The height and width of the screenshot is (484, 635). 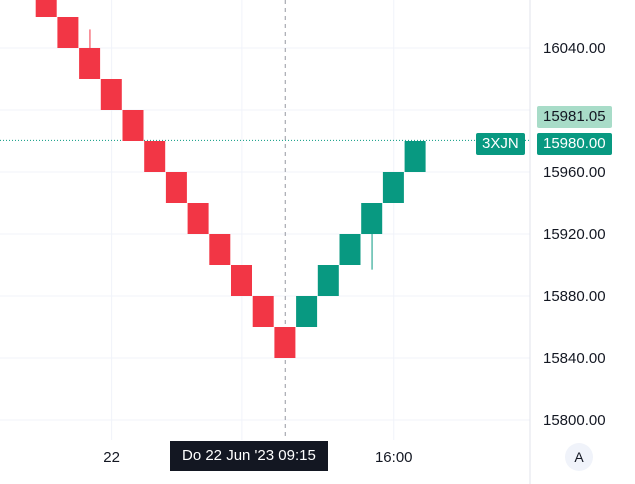 I want to click on price-tick-label: 16040.00, so click(x=574, y=48).